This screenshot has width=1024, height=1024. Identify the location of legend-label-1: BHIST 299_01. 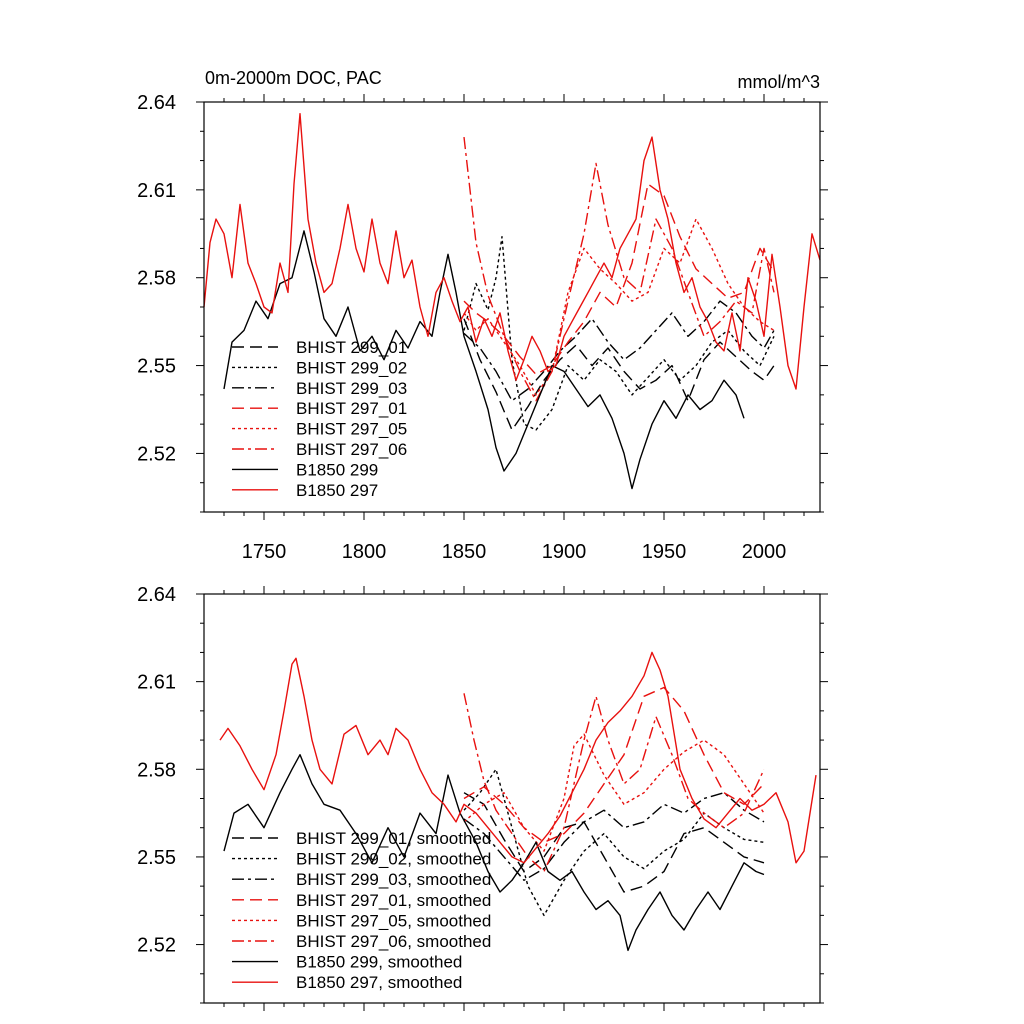
(351, 347).